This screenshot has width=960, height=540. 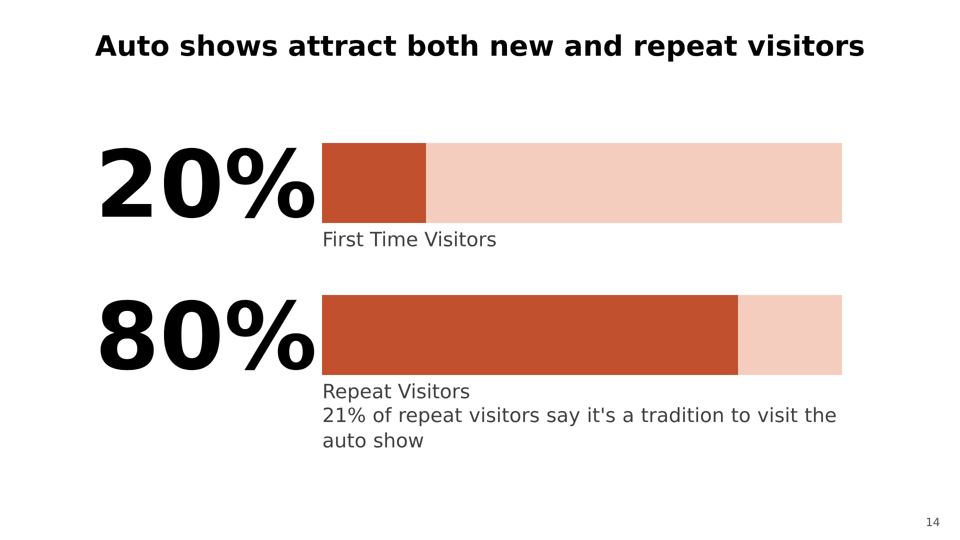 I want to click on annotation: 21% of repeat visitors say it's a tradition to visit the auto show, so click(x=579, y=427).